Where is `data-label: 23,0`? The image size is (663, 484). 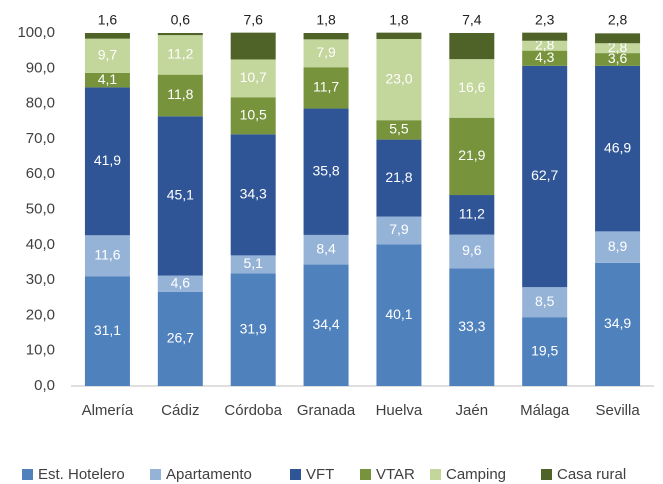
data-label: 23,0 is located at coordinates (398, 78).